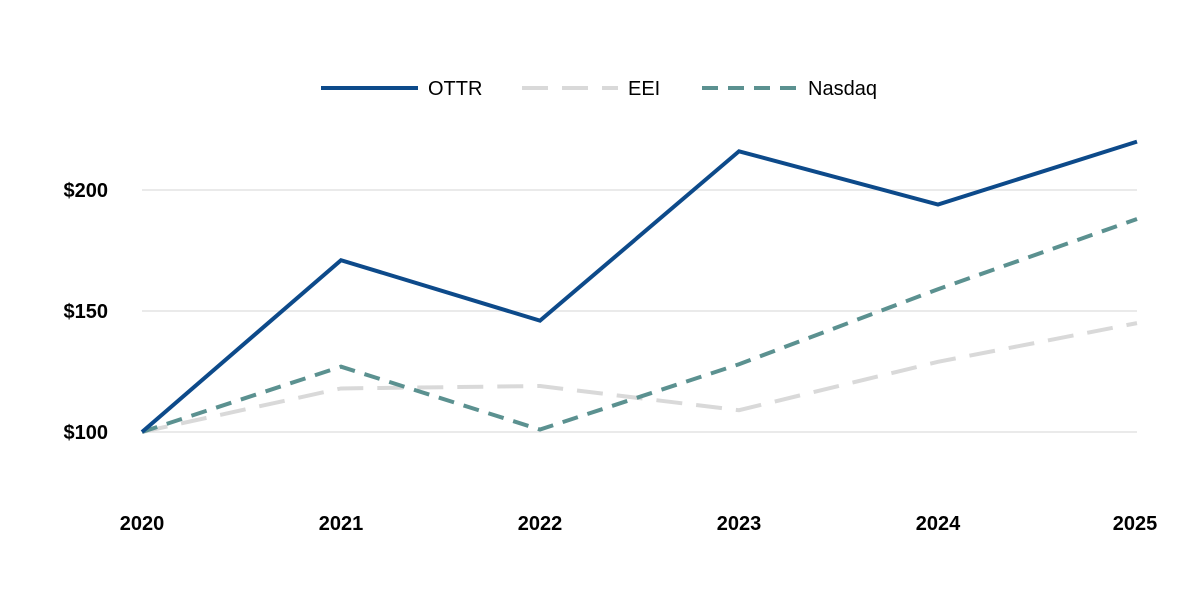  I want to click on legend-item-eei: EEI, so click(591, 89).